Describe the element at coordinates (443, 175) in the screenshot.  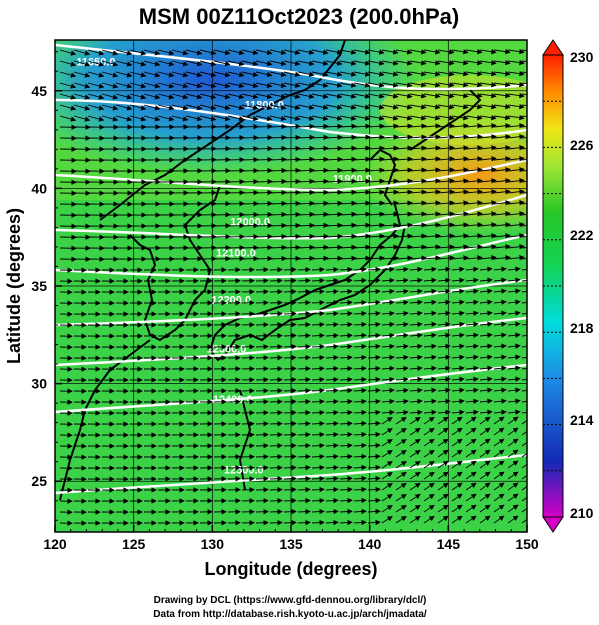
I see `warm-air-region` at that location.